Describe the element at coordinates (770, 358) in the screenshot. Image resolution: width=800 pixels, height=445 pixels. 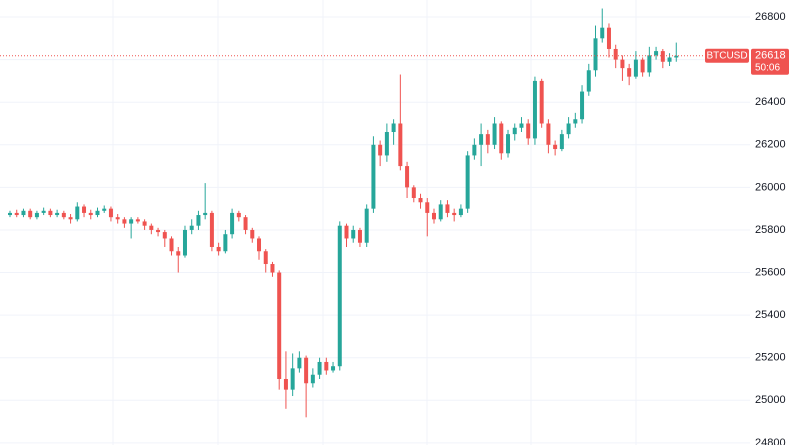
I see `y-tick-label: 25200` at that location.